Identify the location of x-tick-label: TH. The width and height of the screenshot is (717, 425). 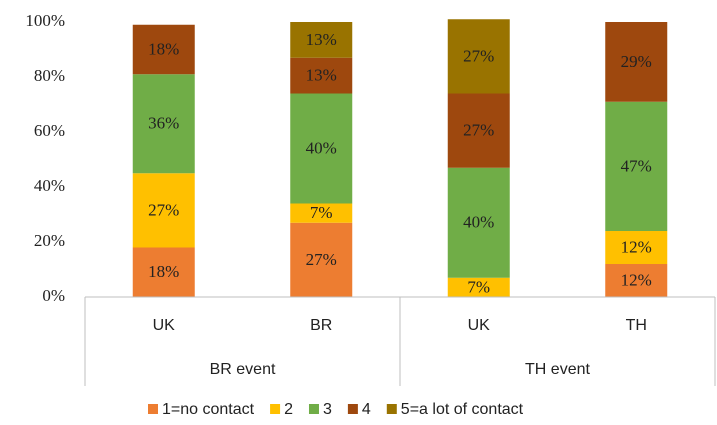
(636, 325).